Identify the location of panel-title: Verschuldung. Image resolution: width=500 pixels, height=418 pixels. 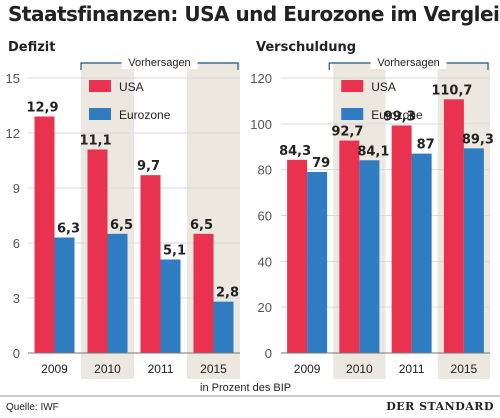
(306, 47).